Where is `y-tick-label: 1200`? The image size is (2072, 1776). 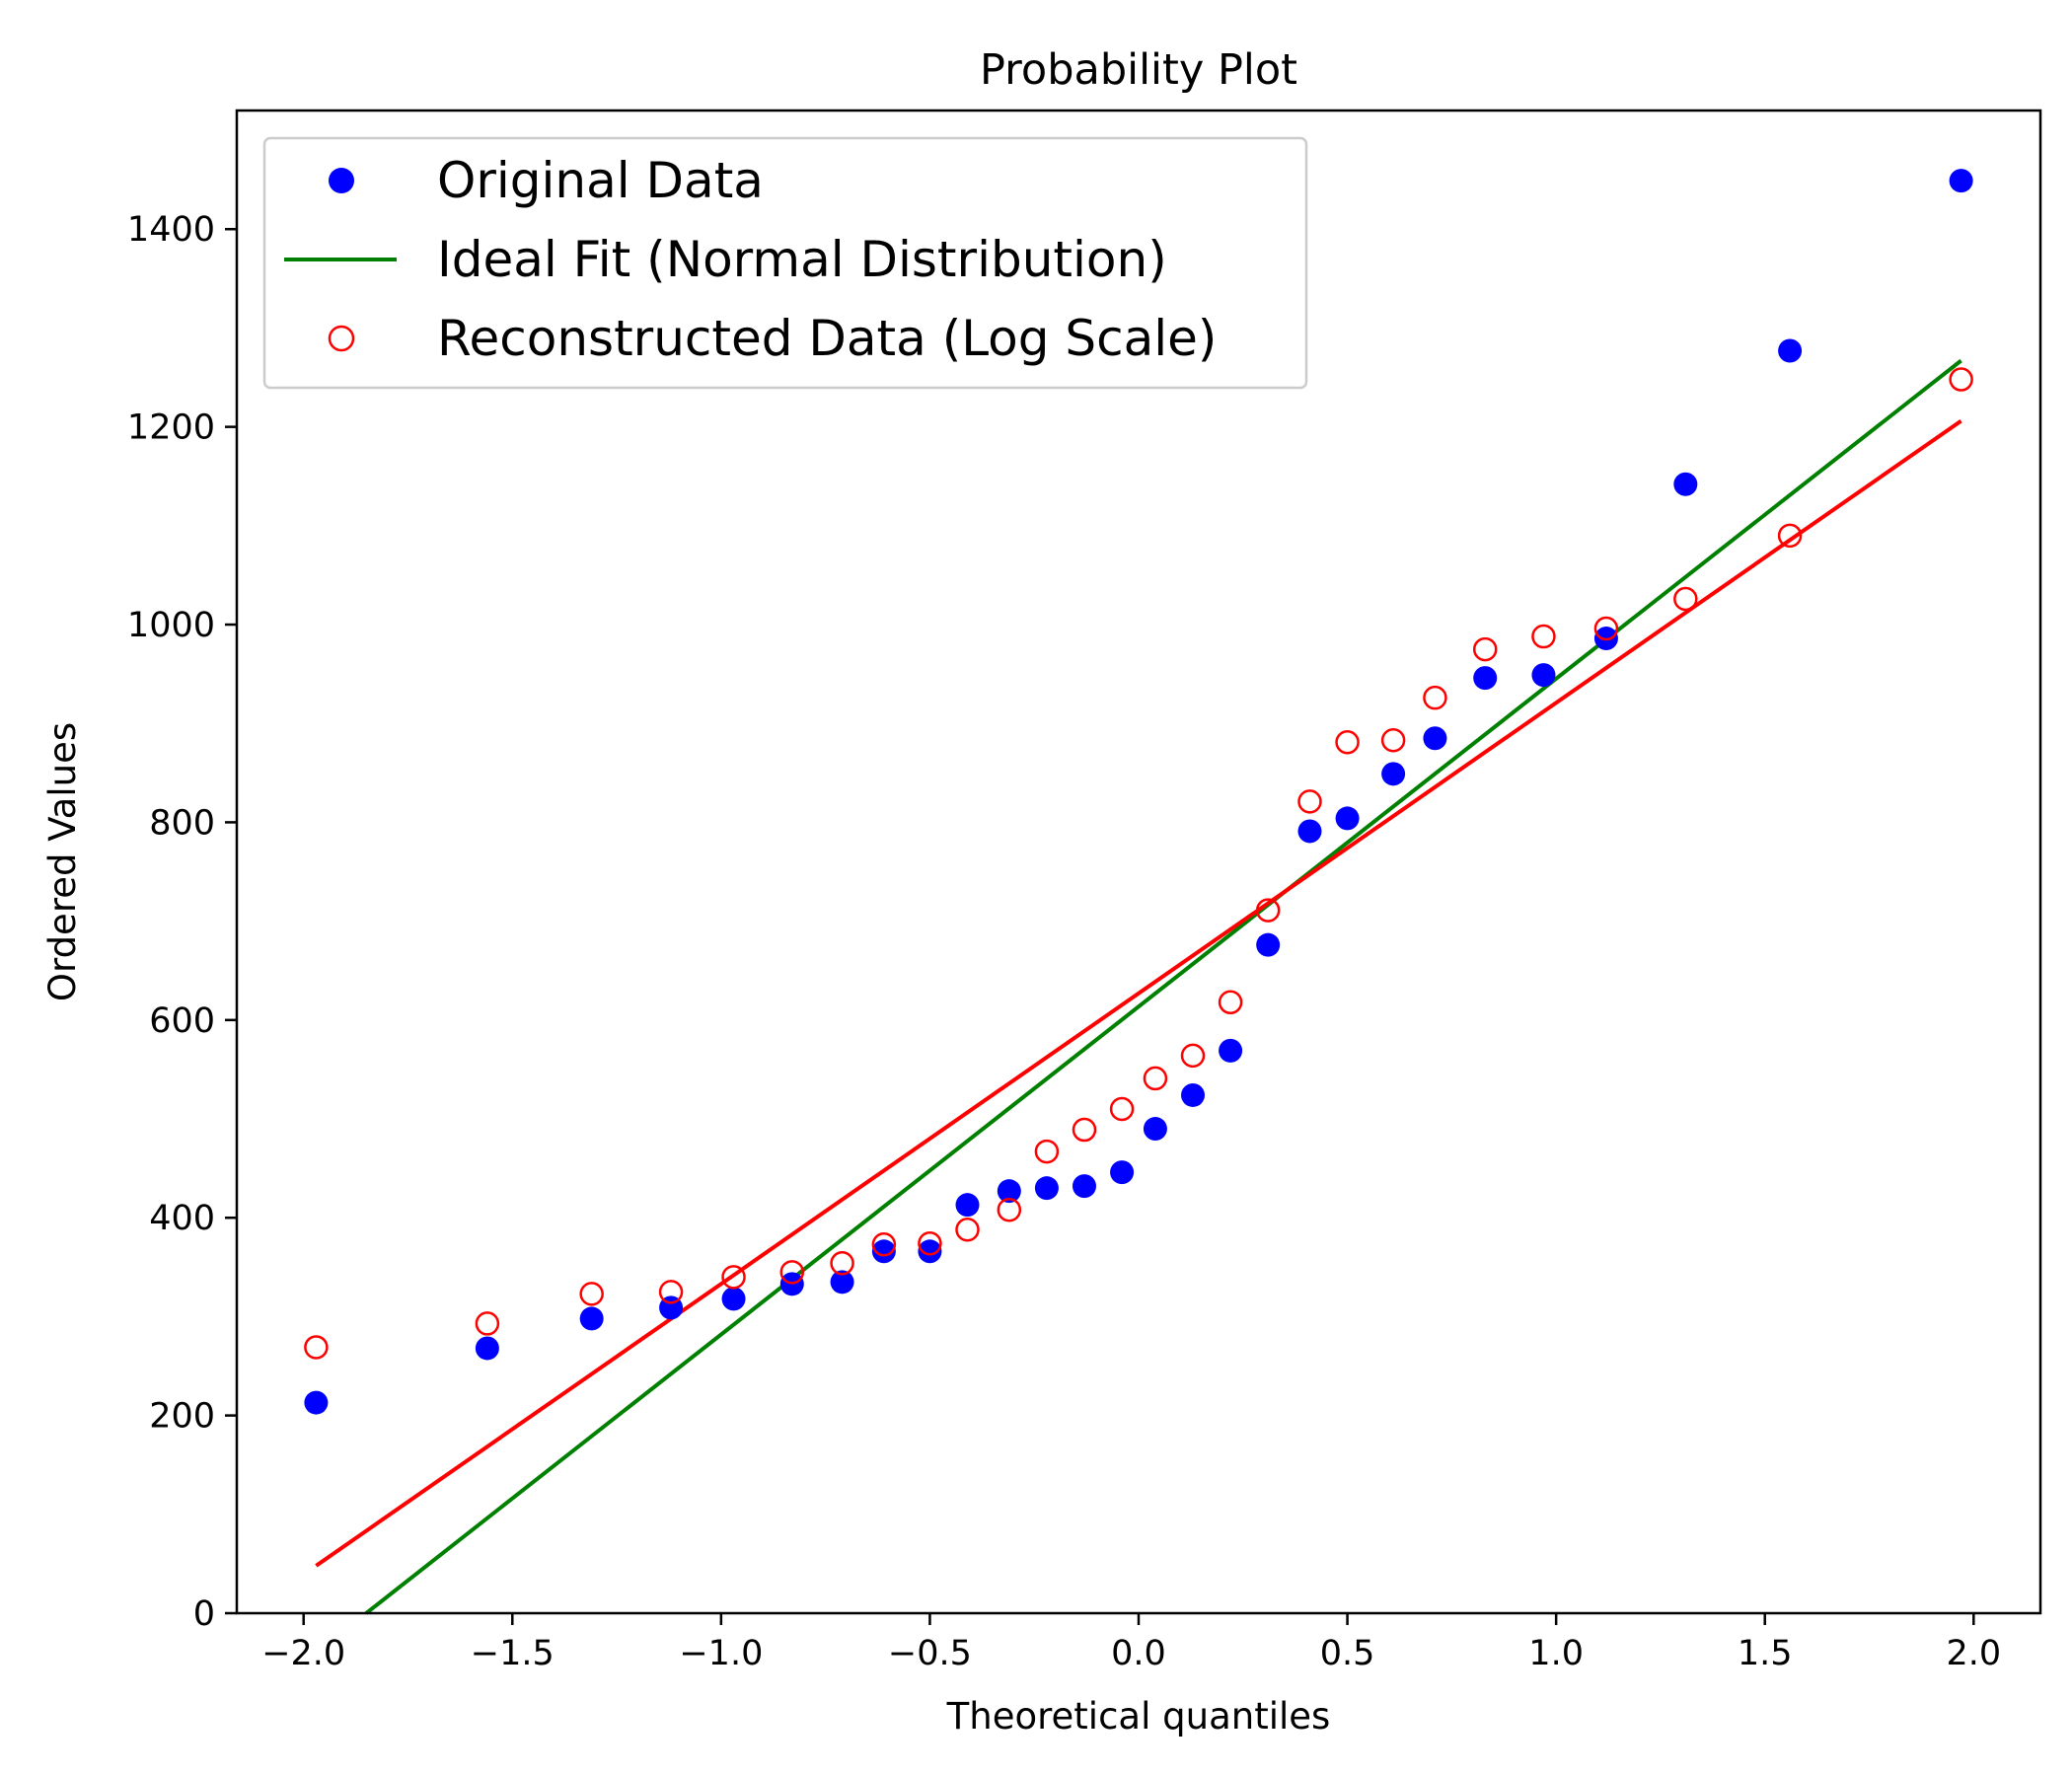 y-tick-label: 1200 is located at coordinates (171, 428).